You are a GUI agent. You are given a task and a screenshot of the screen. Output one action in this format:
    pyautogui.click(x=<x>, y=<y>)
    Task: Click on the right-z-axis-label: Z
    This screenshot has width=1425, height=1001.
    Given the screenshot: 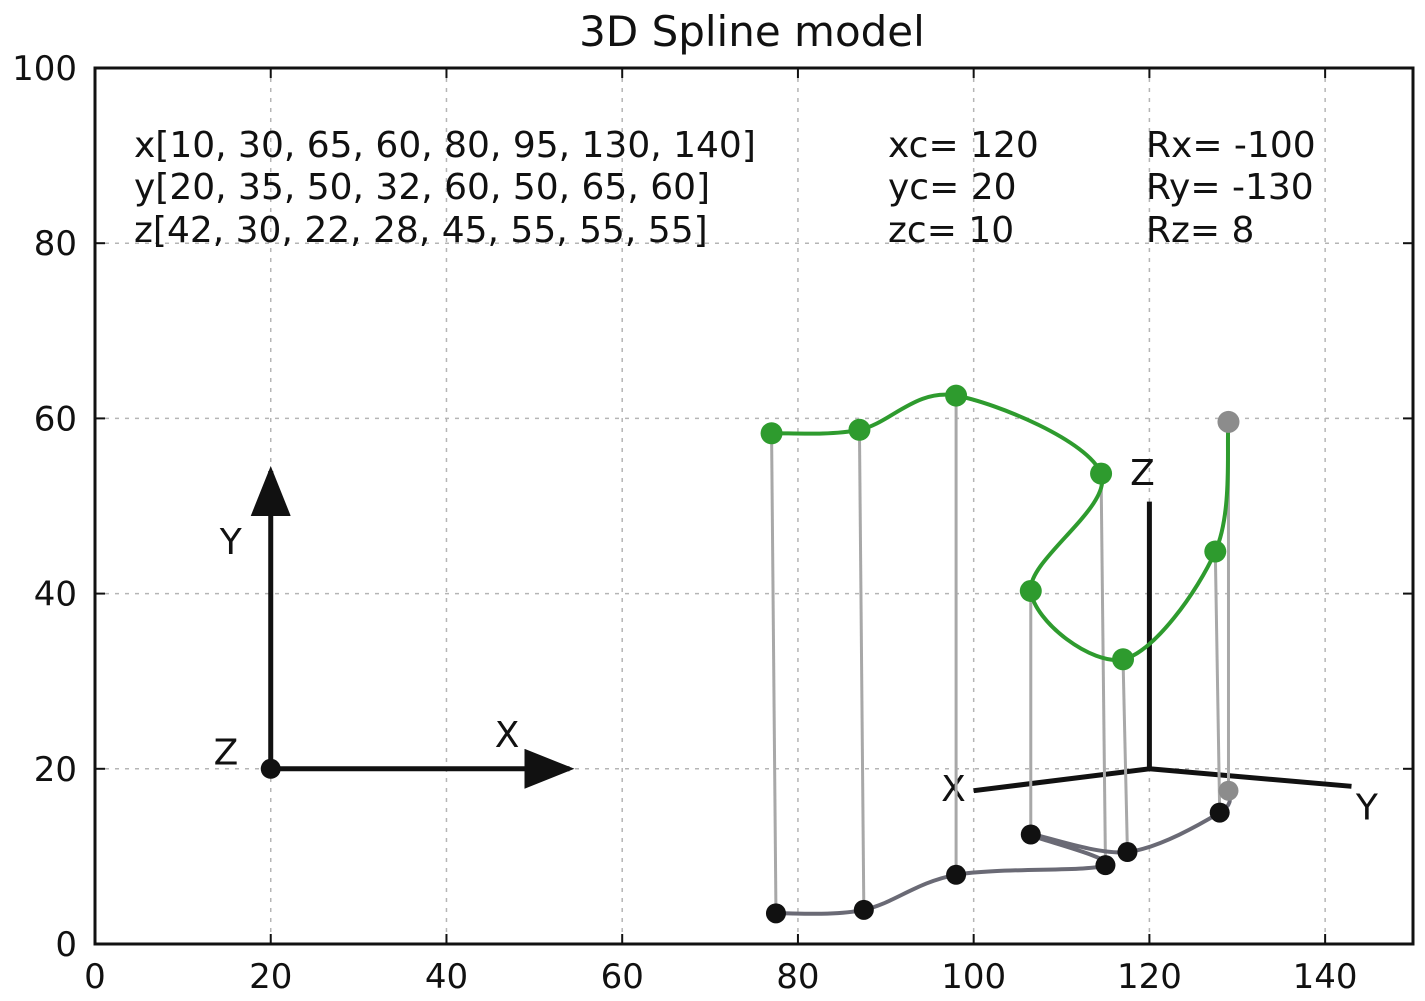 What is the action you would take?
    pyautogui.click(x=1142, y=473)
    